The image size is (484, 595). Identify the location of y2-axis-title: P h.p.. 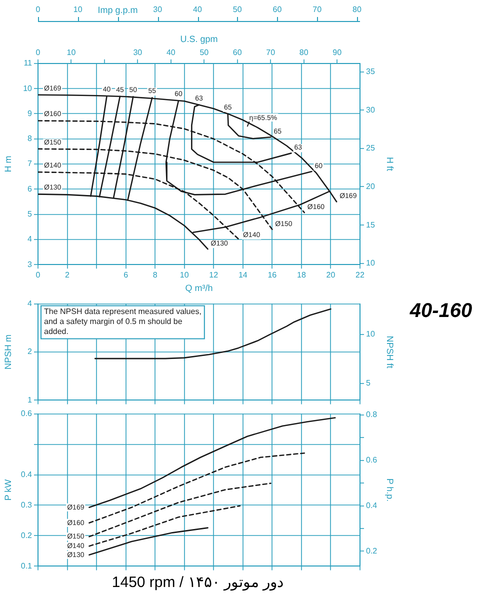
(390, 490).